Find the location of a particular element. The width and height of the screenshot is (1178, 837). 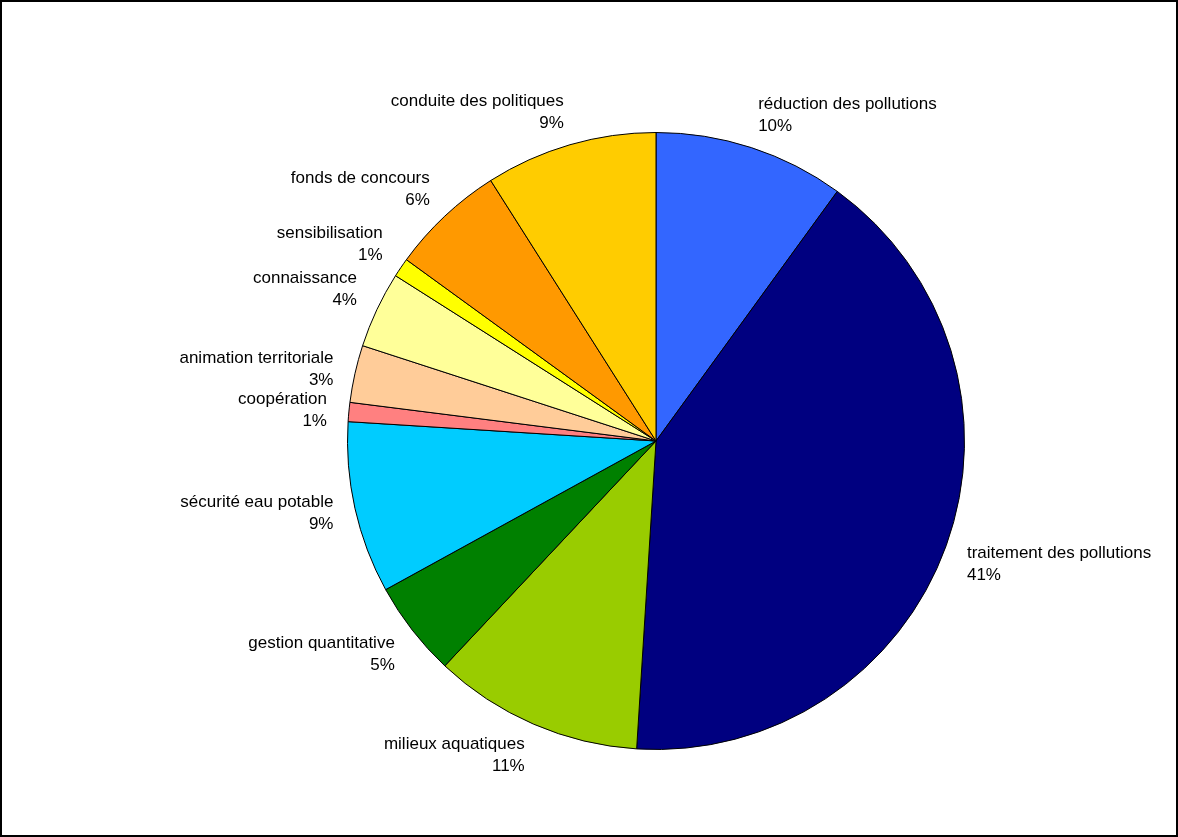

data-label: 6% is located at coordinates (417, 199).